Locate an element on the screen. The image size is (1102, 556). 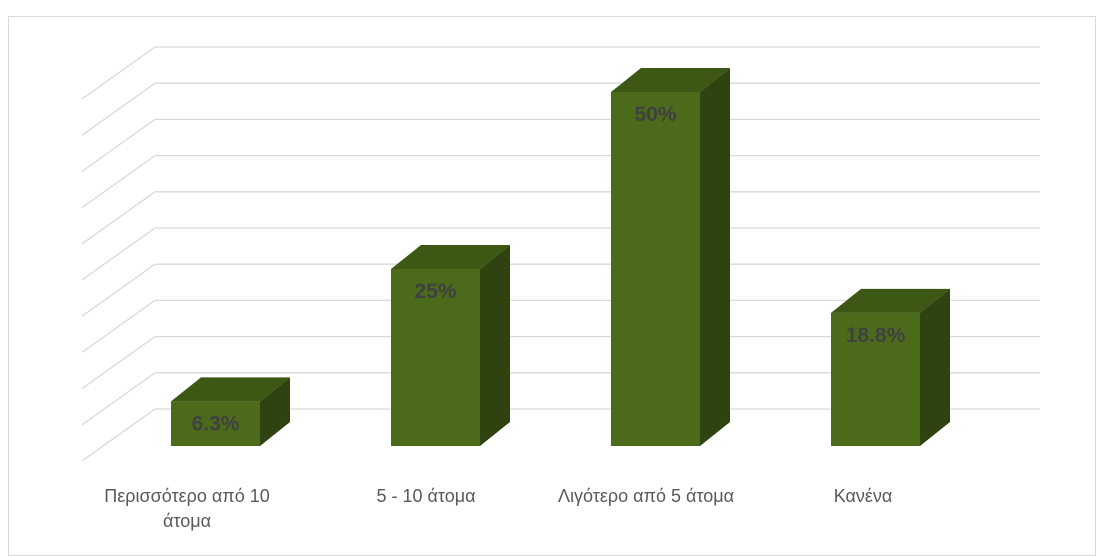
data-label: 25% is located at coordinates (435, 291).